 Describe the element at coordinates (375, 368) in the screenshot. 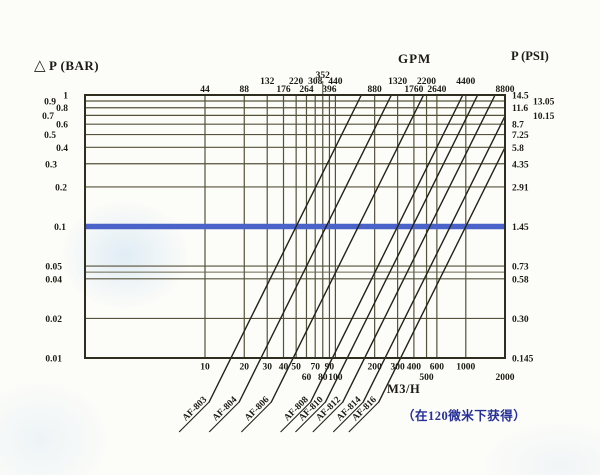

I see `x-bottom-tick-200: 200` at that location.